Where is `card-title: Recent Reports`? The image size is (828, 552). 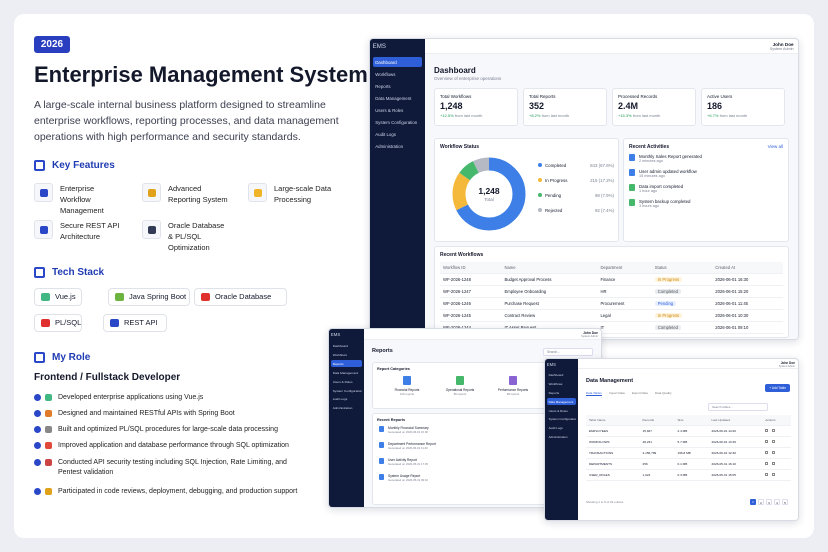
card-title: Recent Reports is located at coordinates (391, 420).